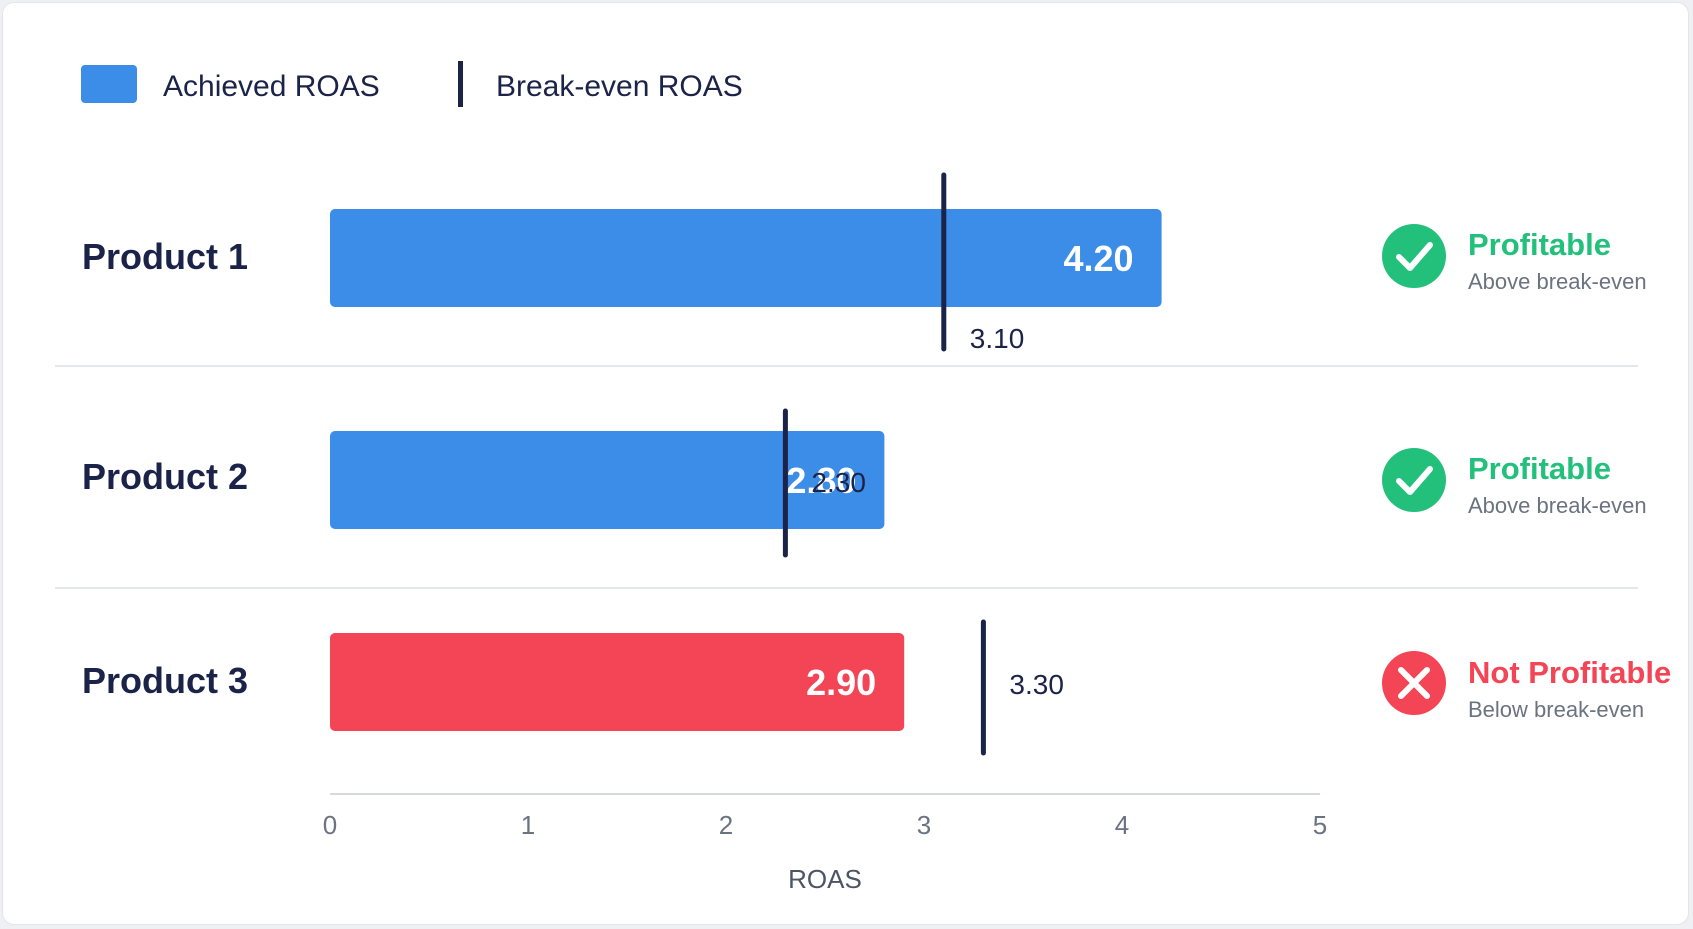 The width and height of the screenshot is (1693, 929). I want to click on x-axis-title: ROAS, so click(825, 879).